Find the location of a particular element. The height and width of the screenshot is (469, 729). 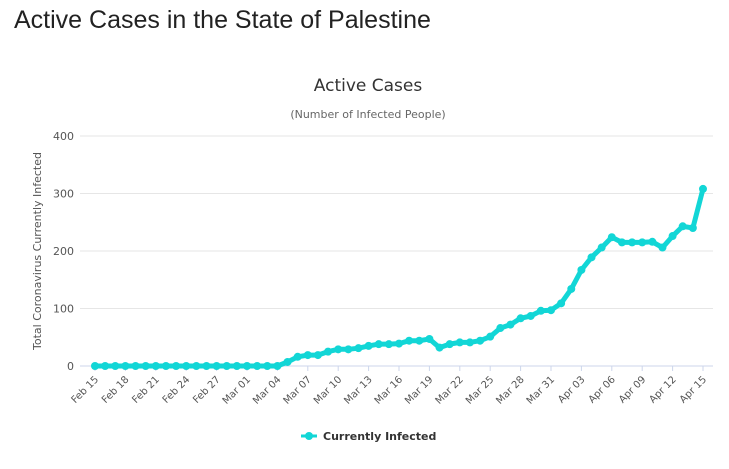

x-tick-label: Apr 09 is located at coordinates (632, 389).